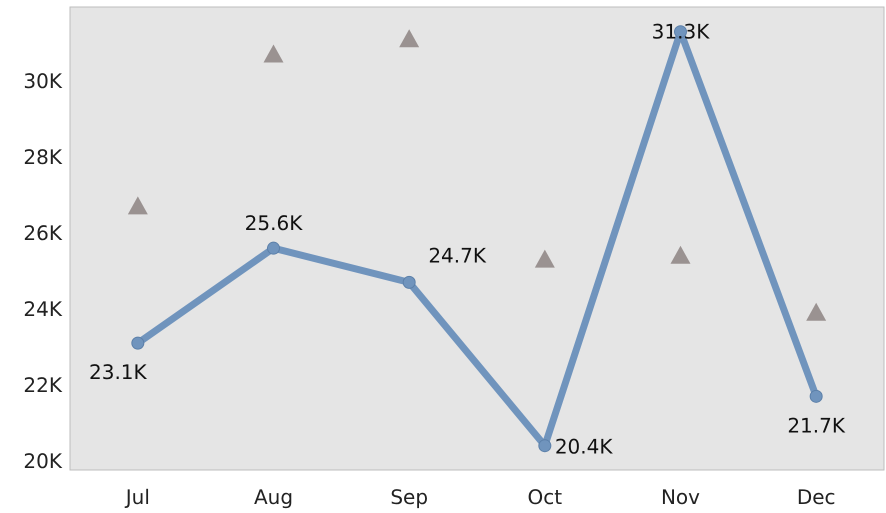 The image size is (886, 513). I want to click on y-tick-label: 22K, so click(43, 384).